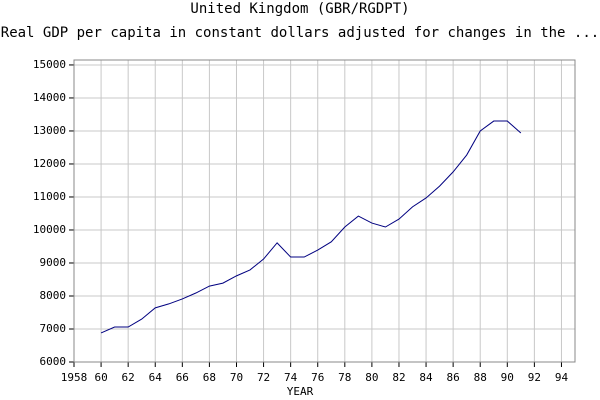 Image resolution: width=600 pixels, height=400 pixels. Describe the element at coordinates (53, 295) in the screenshot. I see `y-tick-label: 8000` at that location.